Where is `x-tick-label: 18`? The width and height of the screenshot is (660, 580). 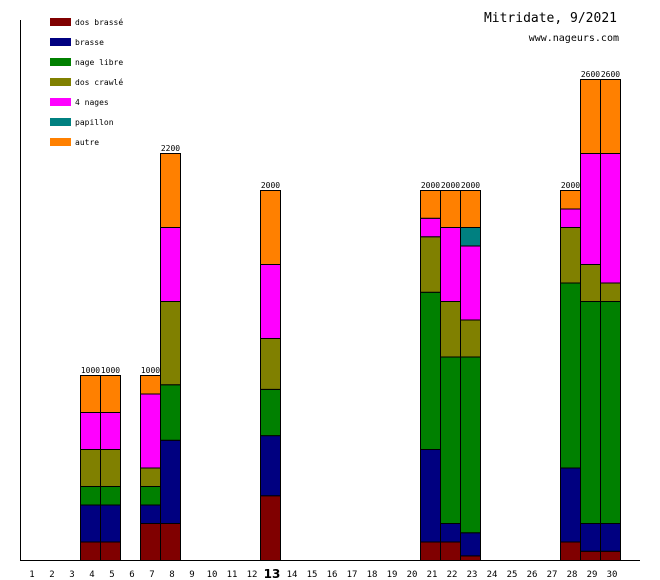
x-tick-label: 18 is located at coordinates (372, 575).